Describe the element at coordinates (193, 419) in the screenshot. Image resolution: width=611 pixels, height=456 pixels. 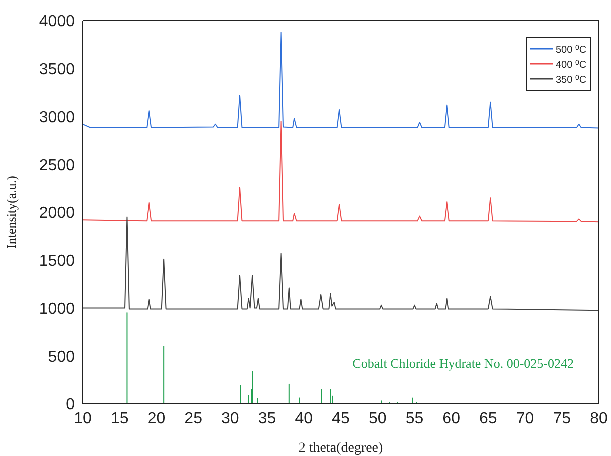
I see `x-tick-label: 25` at that location.